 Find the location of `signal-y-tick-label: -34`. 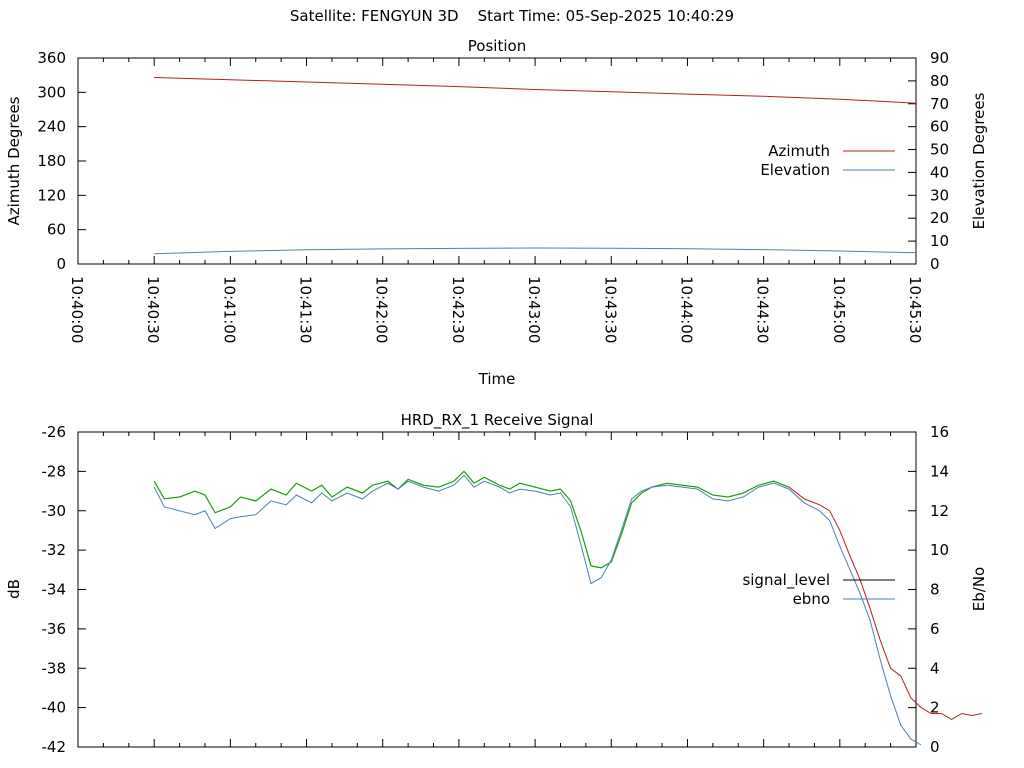

signal-y-tick-label: -34 is located at coordinates (54, 590).